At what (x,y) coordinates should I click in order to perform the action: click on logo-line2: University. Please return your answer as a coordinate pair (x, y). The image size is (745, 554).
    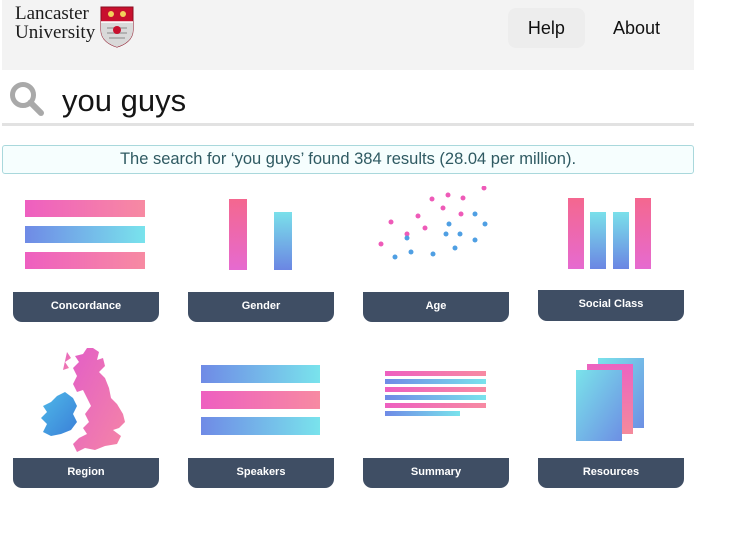
    Looking at the image, I should click on (55, 32).